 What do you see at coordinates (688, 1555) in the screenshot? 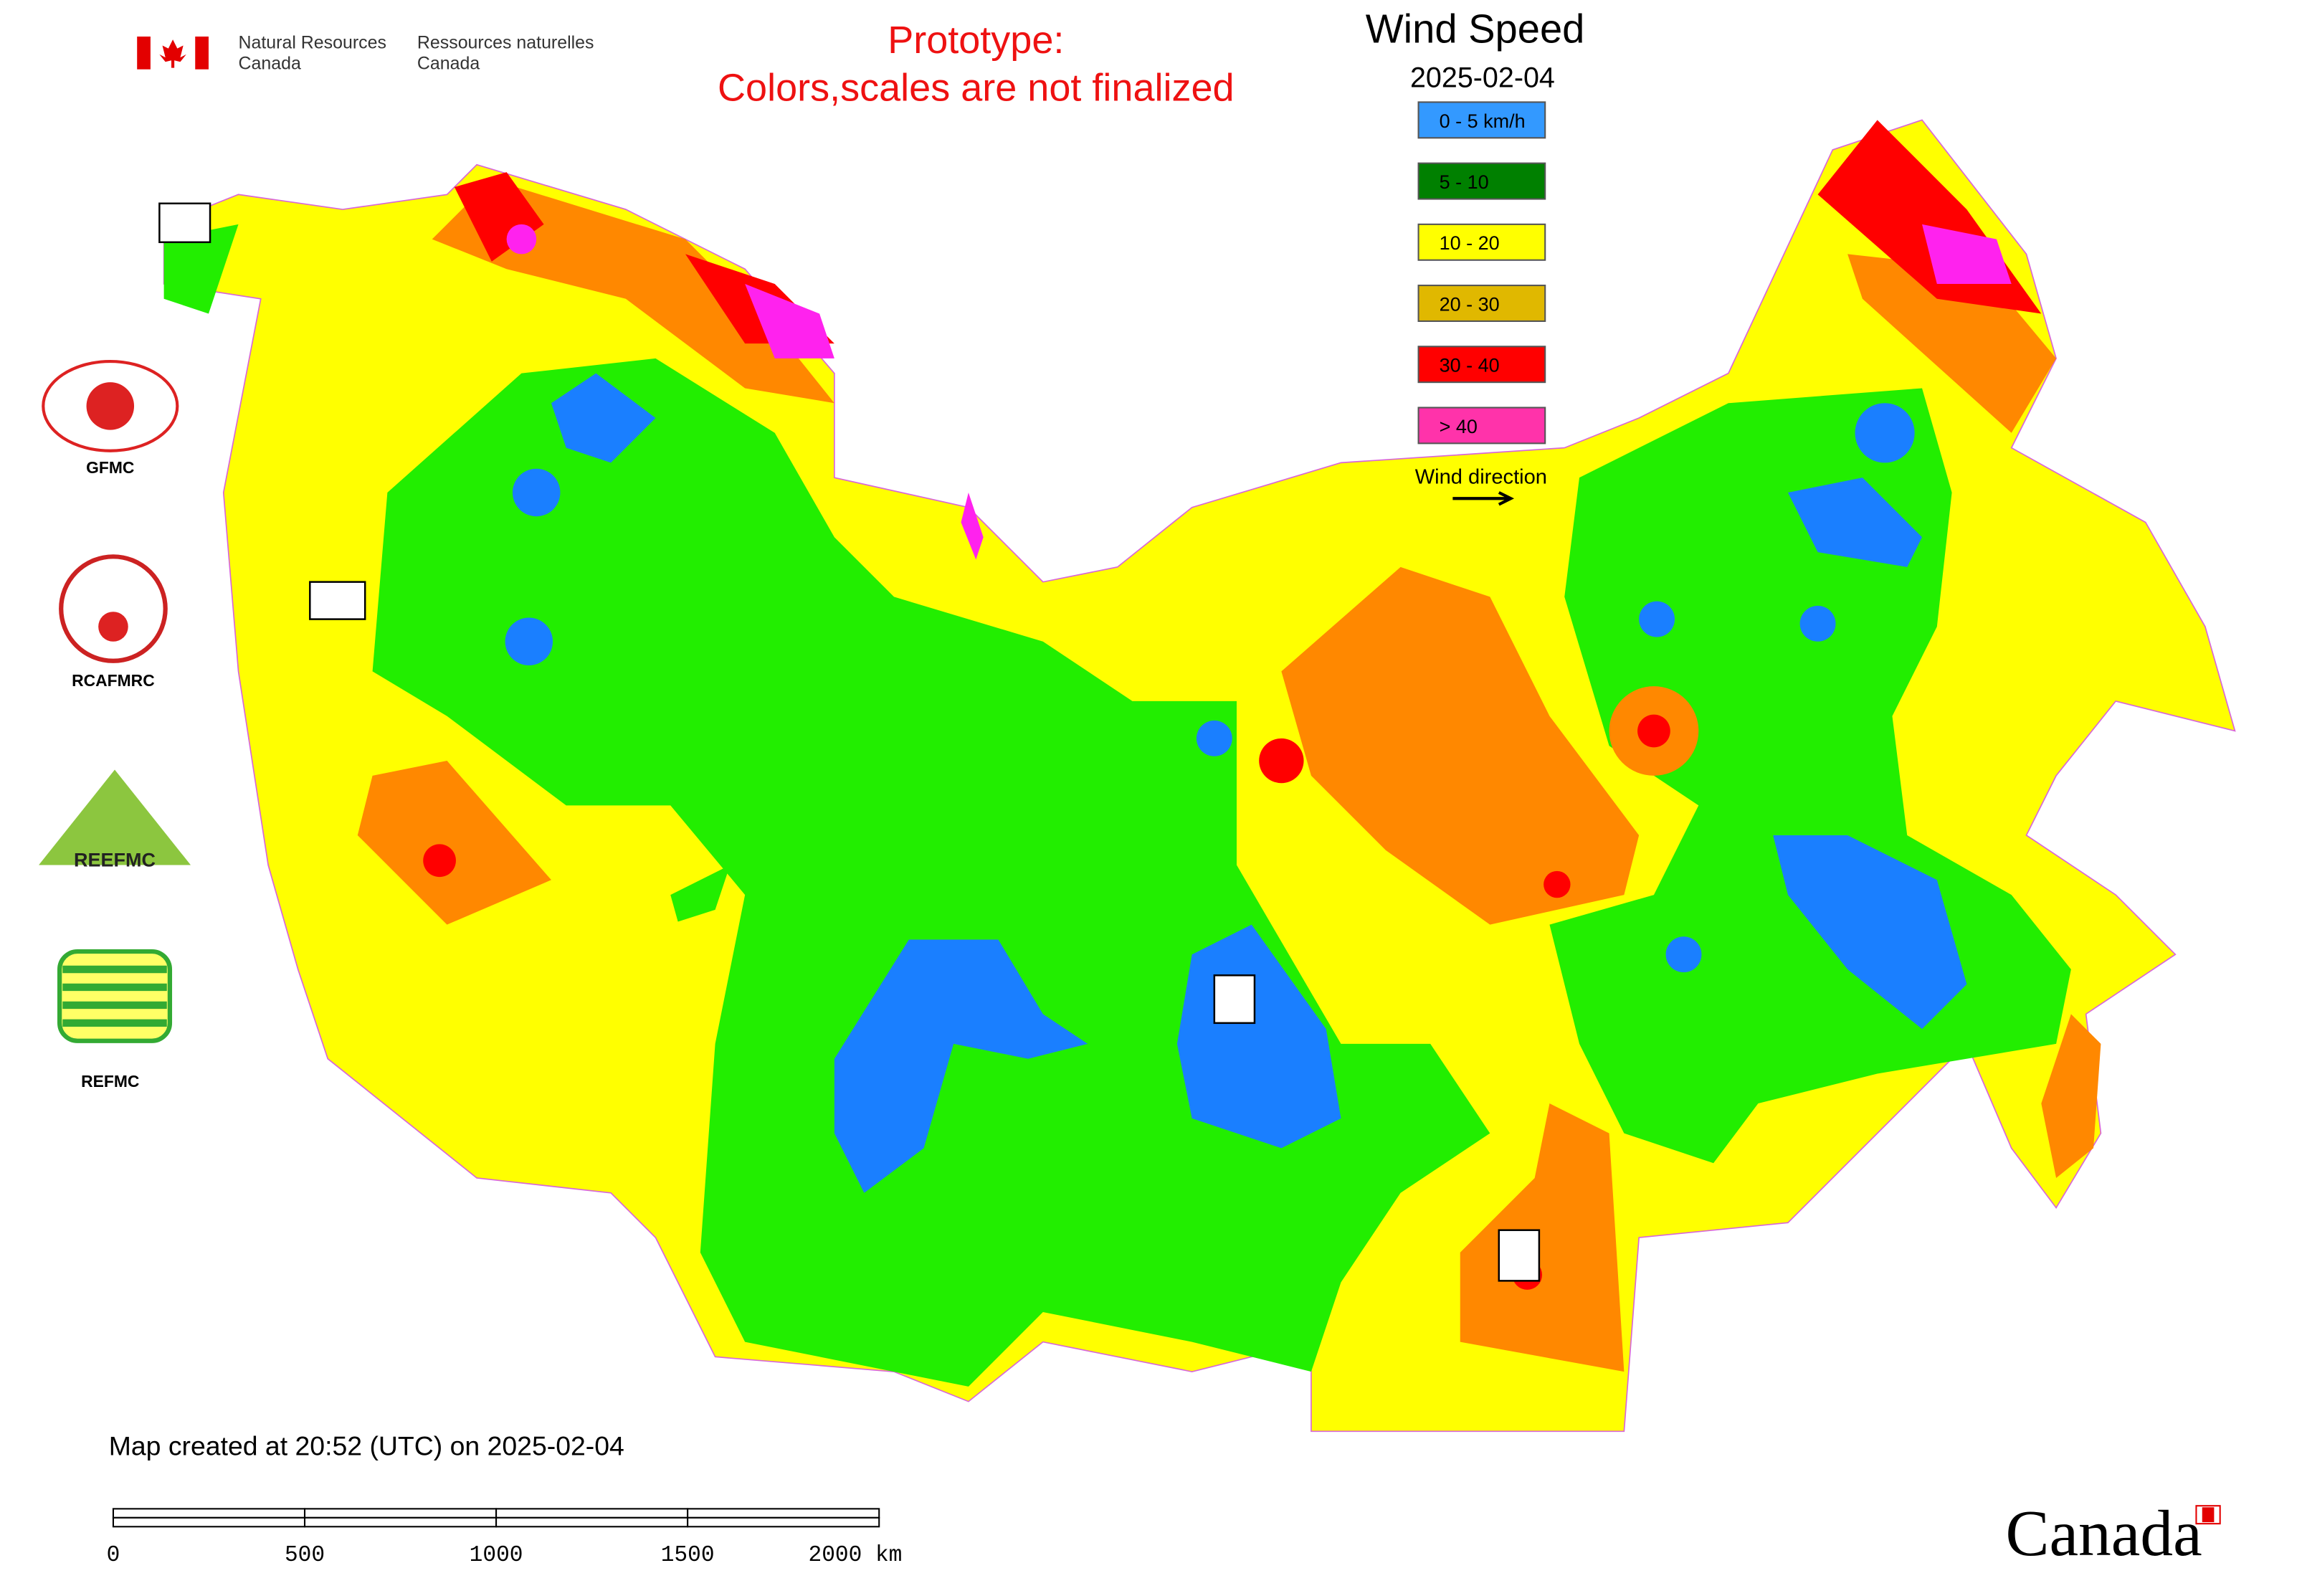
I see `scale-label: 1500` at bounding box center [688, 1555].